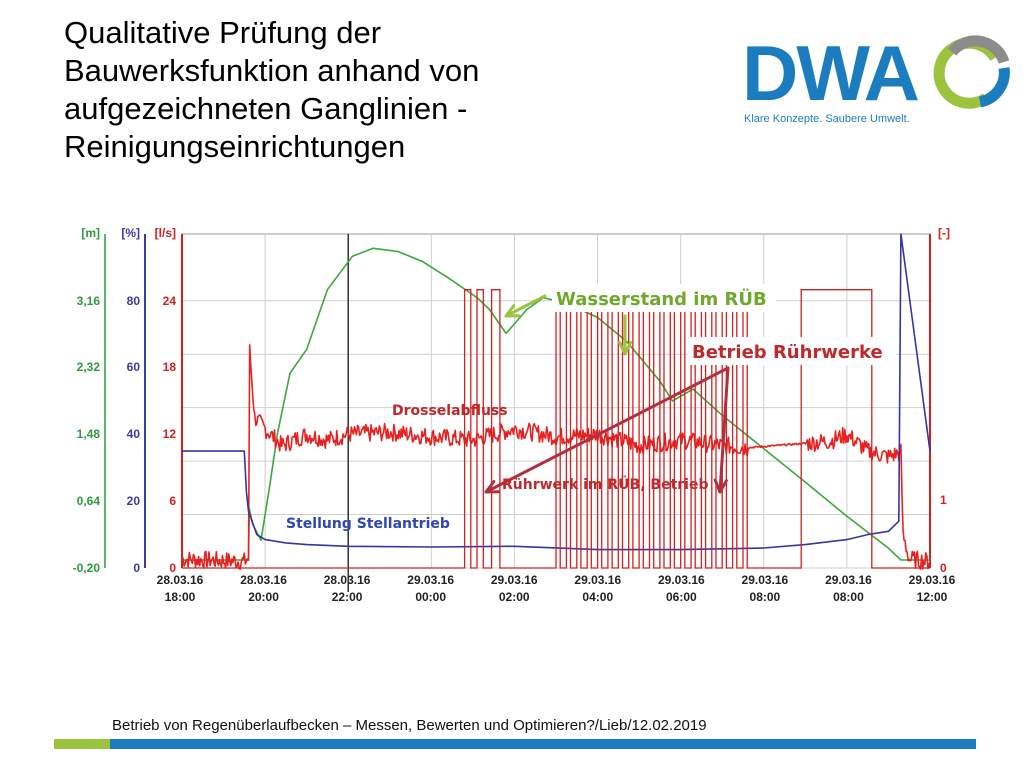 This screenshot has height=768, width=1024. What do you see at coordinates (89, 367) in the screenshot?
I see `y-tick-label: 2,32` at bounding box center [89, 367].